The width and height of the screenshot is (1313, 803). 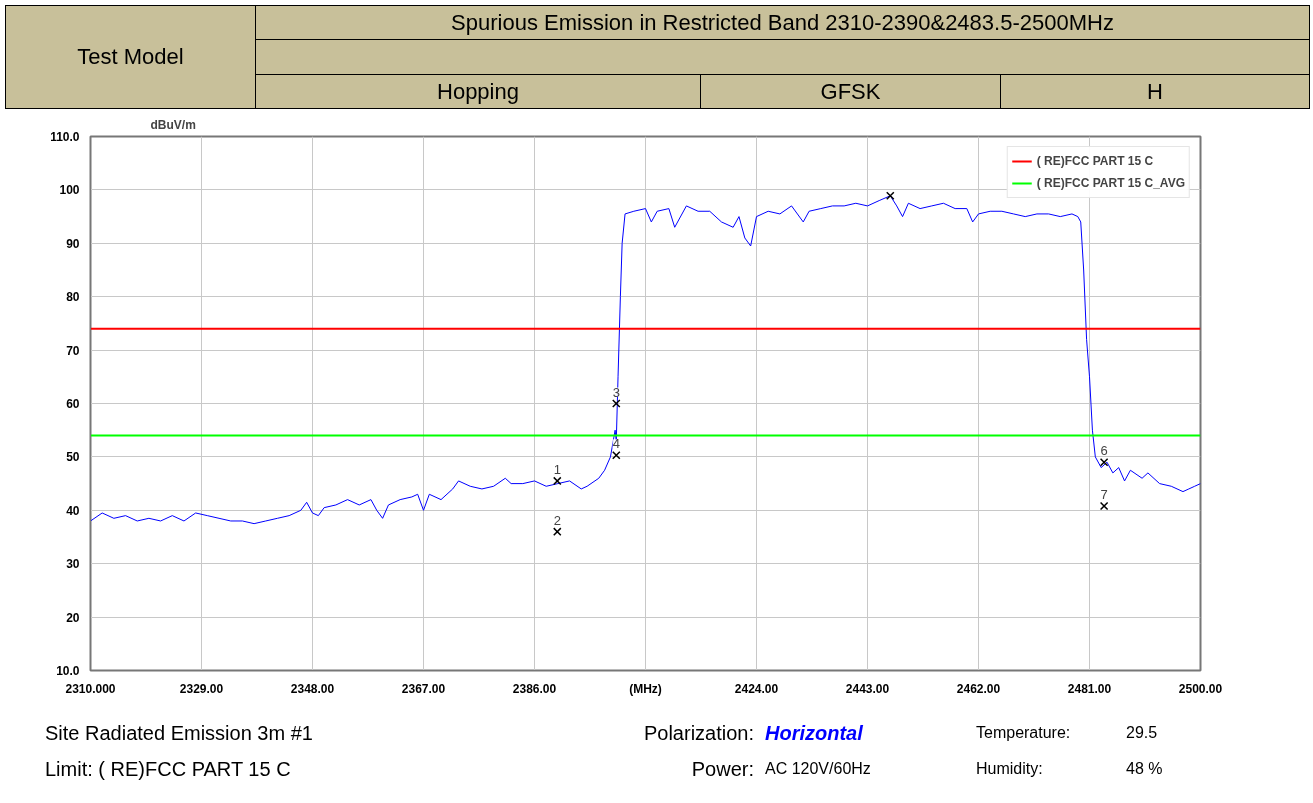 I want to click on text: Temperature:, so click(x=1023, y=732).